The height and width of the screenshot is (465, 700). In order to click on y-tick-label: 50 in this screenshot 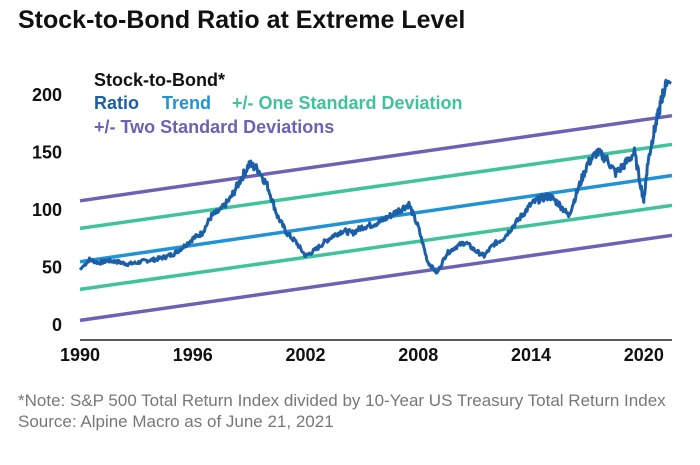, I will do `click(52, 268)`.